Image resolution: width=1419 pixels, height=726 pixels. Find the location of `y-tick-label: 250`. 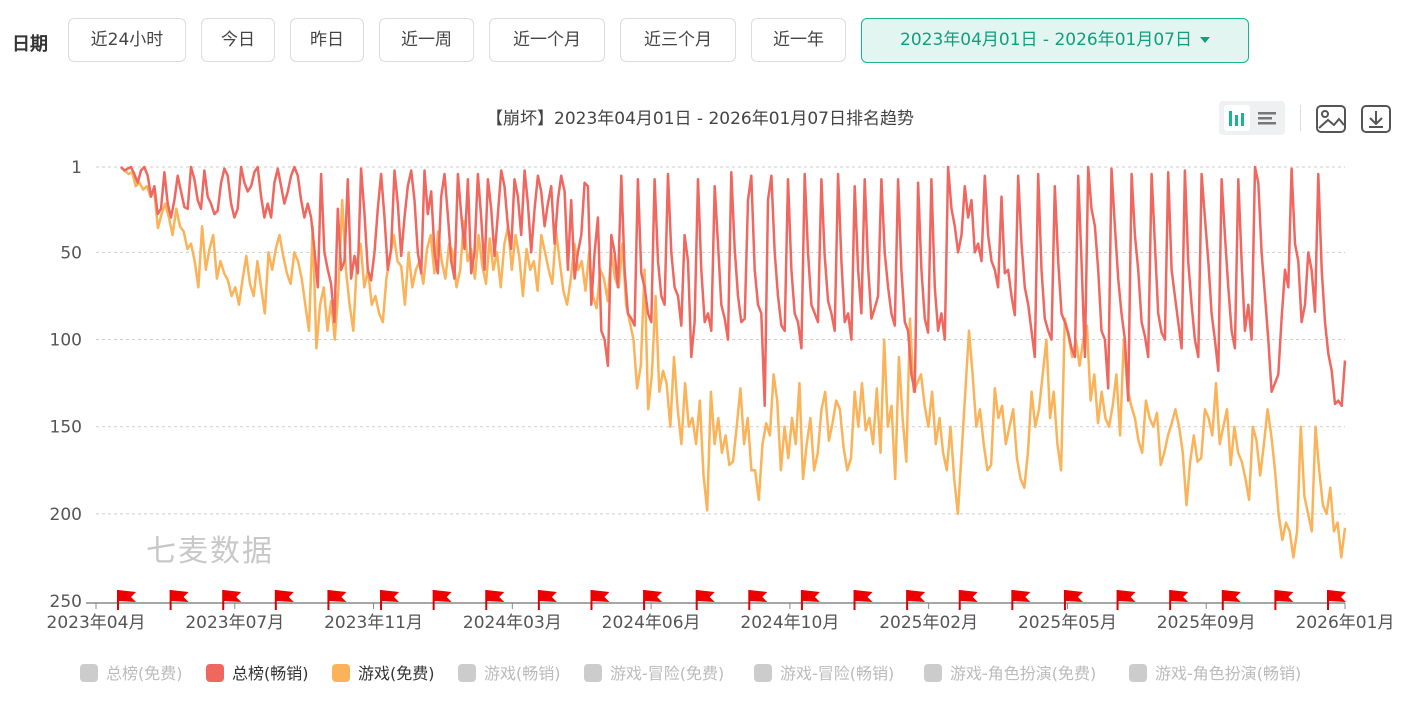

y-tick-label: 250 is located at coordinates (66, 602).